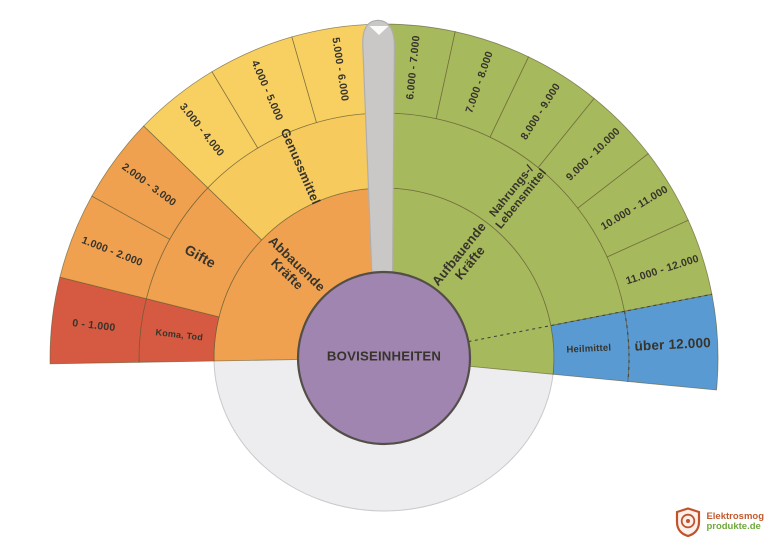  What do you see at coordinates (735, 516) in the screenshot?
I see `brand-name: Elektrosmog` at bounding box center [735, 516].